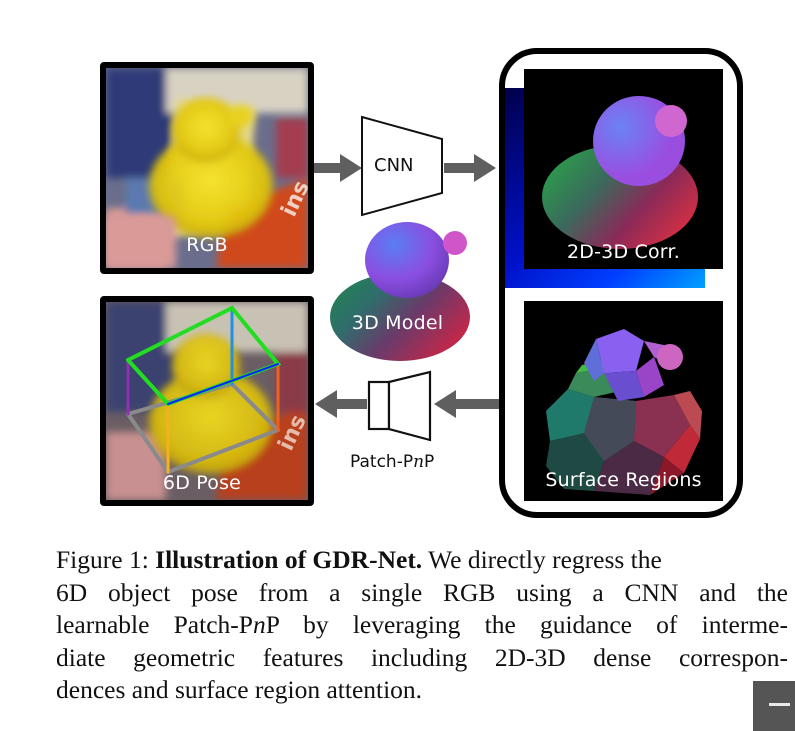 This screenshot has width=795, height=731. Describe the element at coordinates (394, 165) in the screenshot. I see `cnn-label: CNN` at that location.